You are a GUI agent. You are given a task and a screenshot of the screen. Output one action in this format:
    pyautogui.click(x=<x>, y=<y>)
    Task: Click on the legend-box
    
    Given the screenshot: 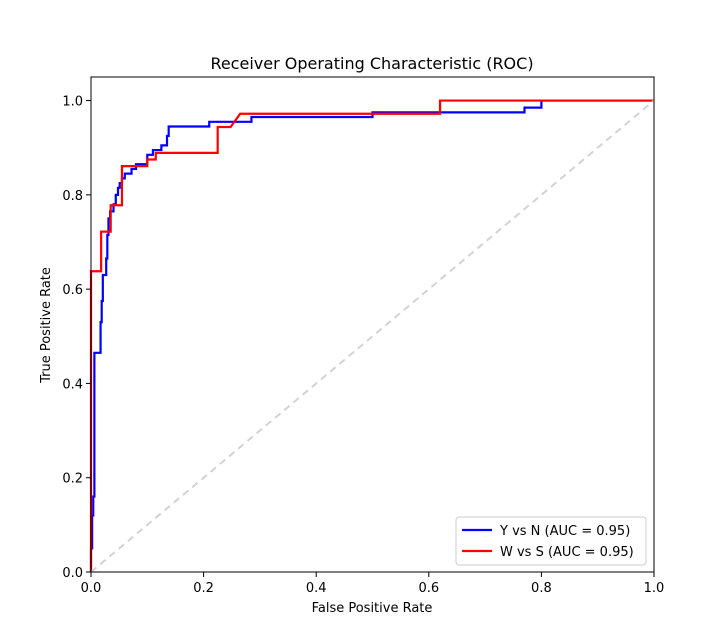 What is the action you would take?
    pyautogui.click(x=551, y=541)
    